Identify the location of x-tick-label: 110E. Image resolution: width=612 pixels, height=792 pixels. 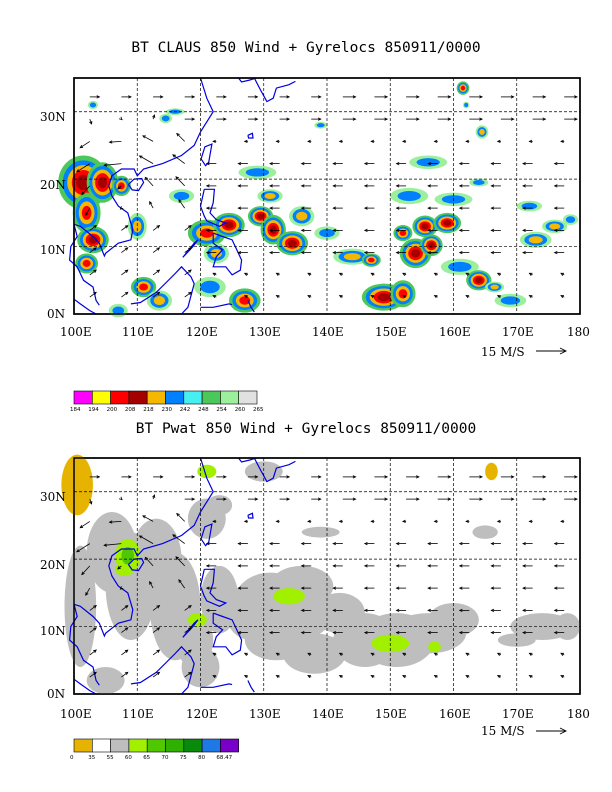
(138, 714).